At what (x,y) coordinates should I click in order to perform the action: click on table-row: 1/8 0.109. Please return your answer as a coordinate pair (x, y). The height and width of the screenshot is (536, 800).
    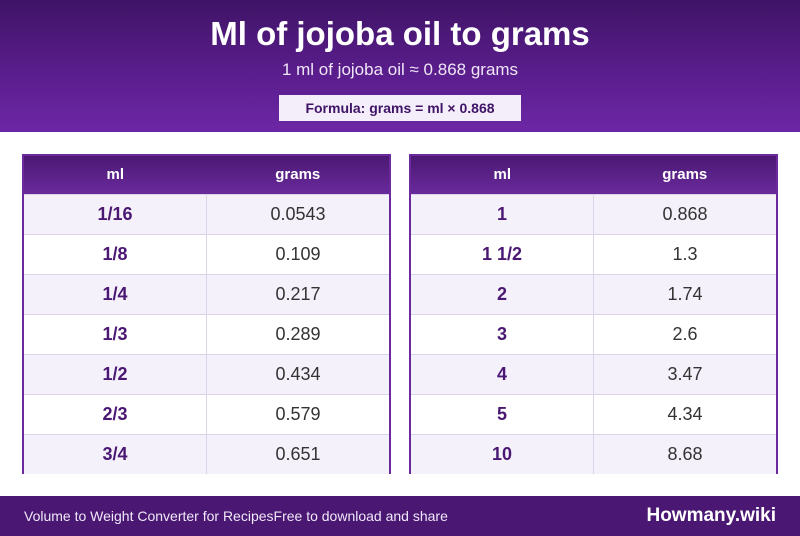
    Looking at the image, I should click on (206, 254).